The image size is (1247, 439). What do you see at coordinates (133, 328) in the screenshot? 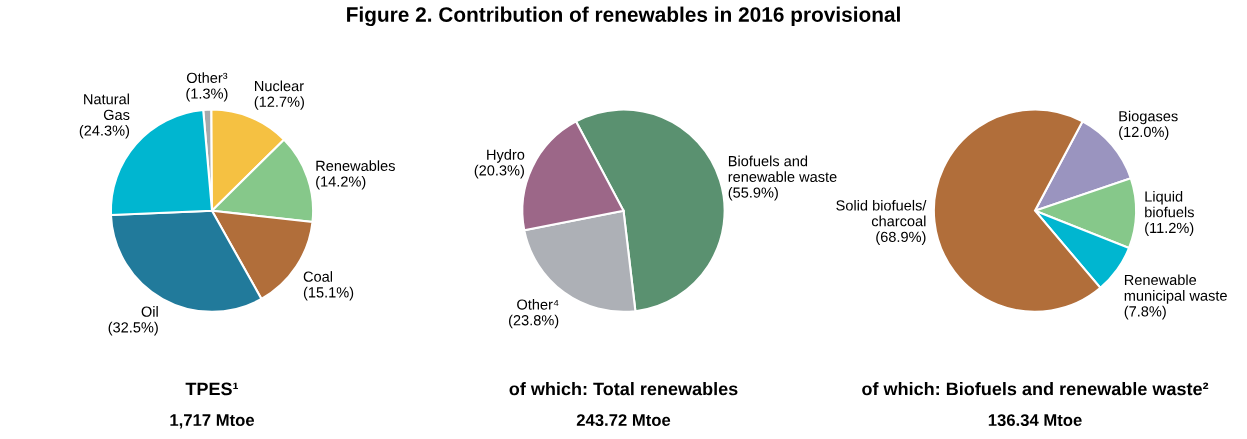
I see `data-label: (32.5%)` at bounding box center [133, 328].